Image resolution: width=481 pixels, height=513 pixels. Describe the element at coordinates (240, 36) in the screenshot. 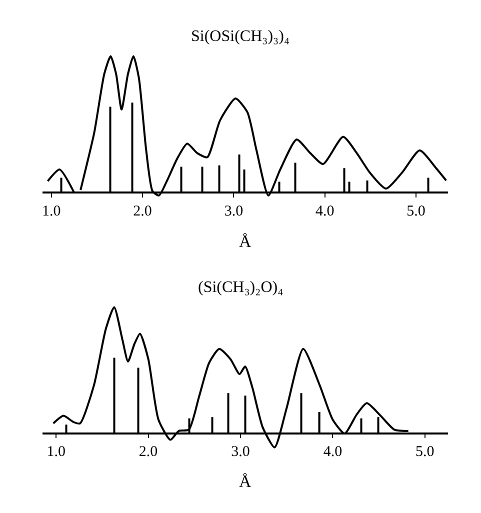

I see `chart-title: Si(OSi(CH₃)₃)₄` at that location.